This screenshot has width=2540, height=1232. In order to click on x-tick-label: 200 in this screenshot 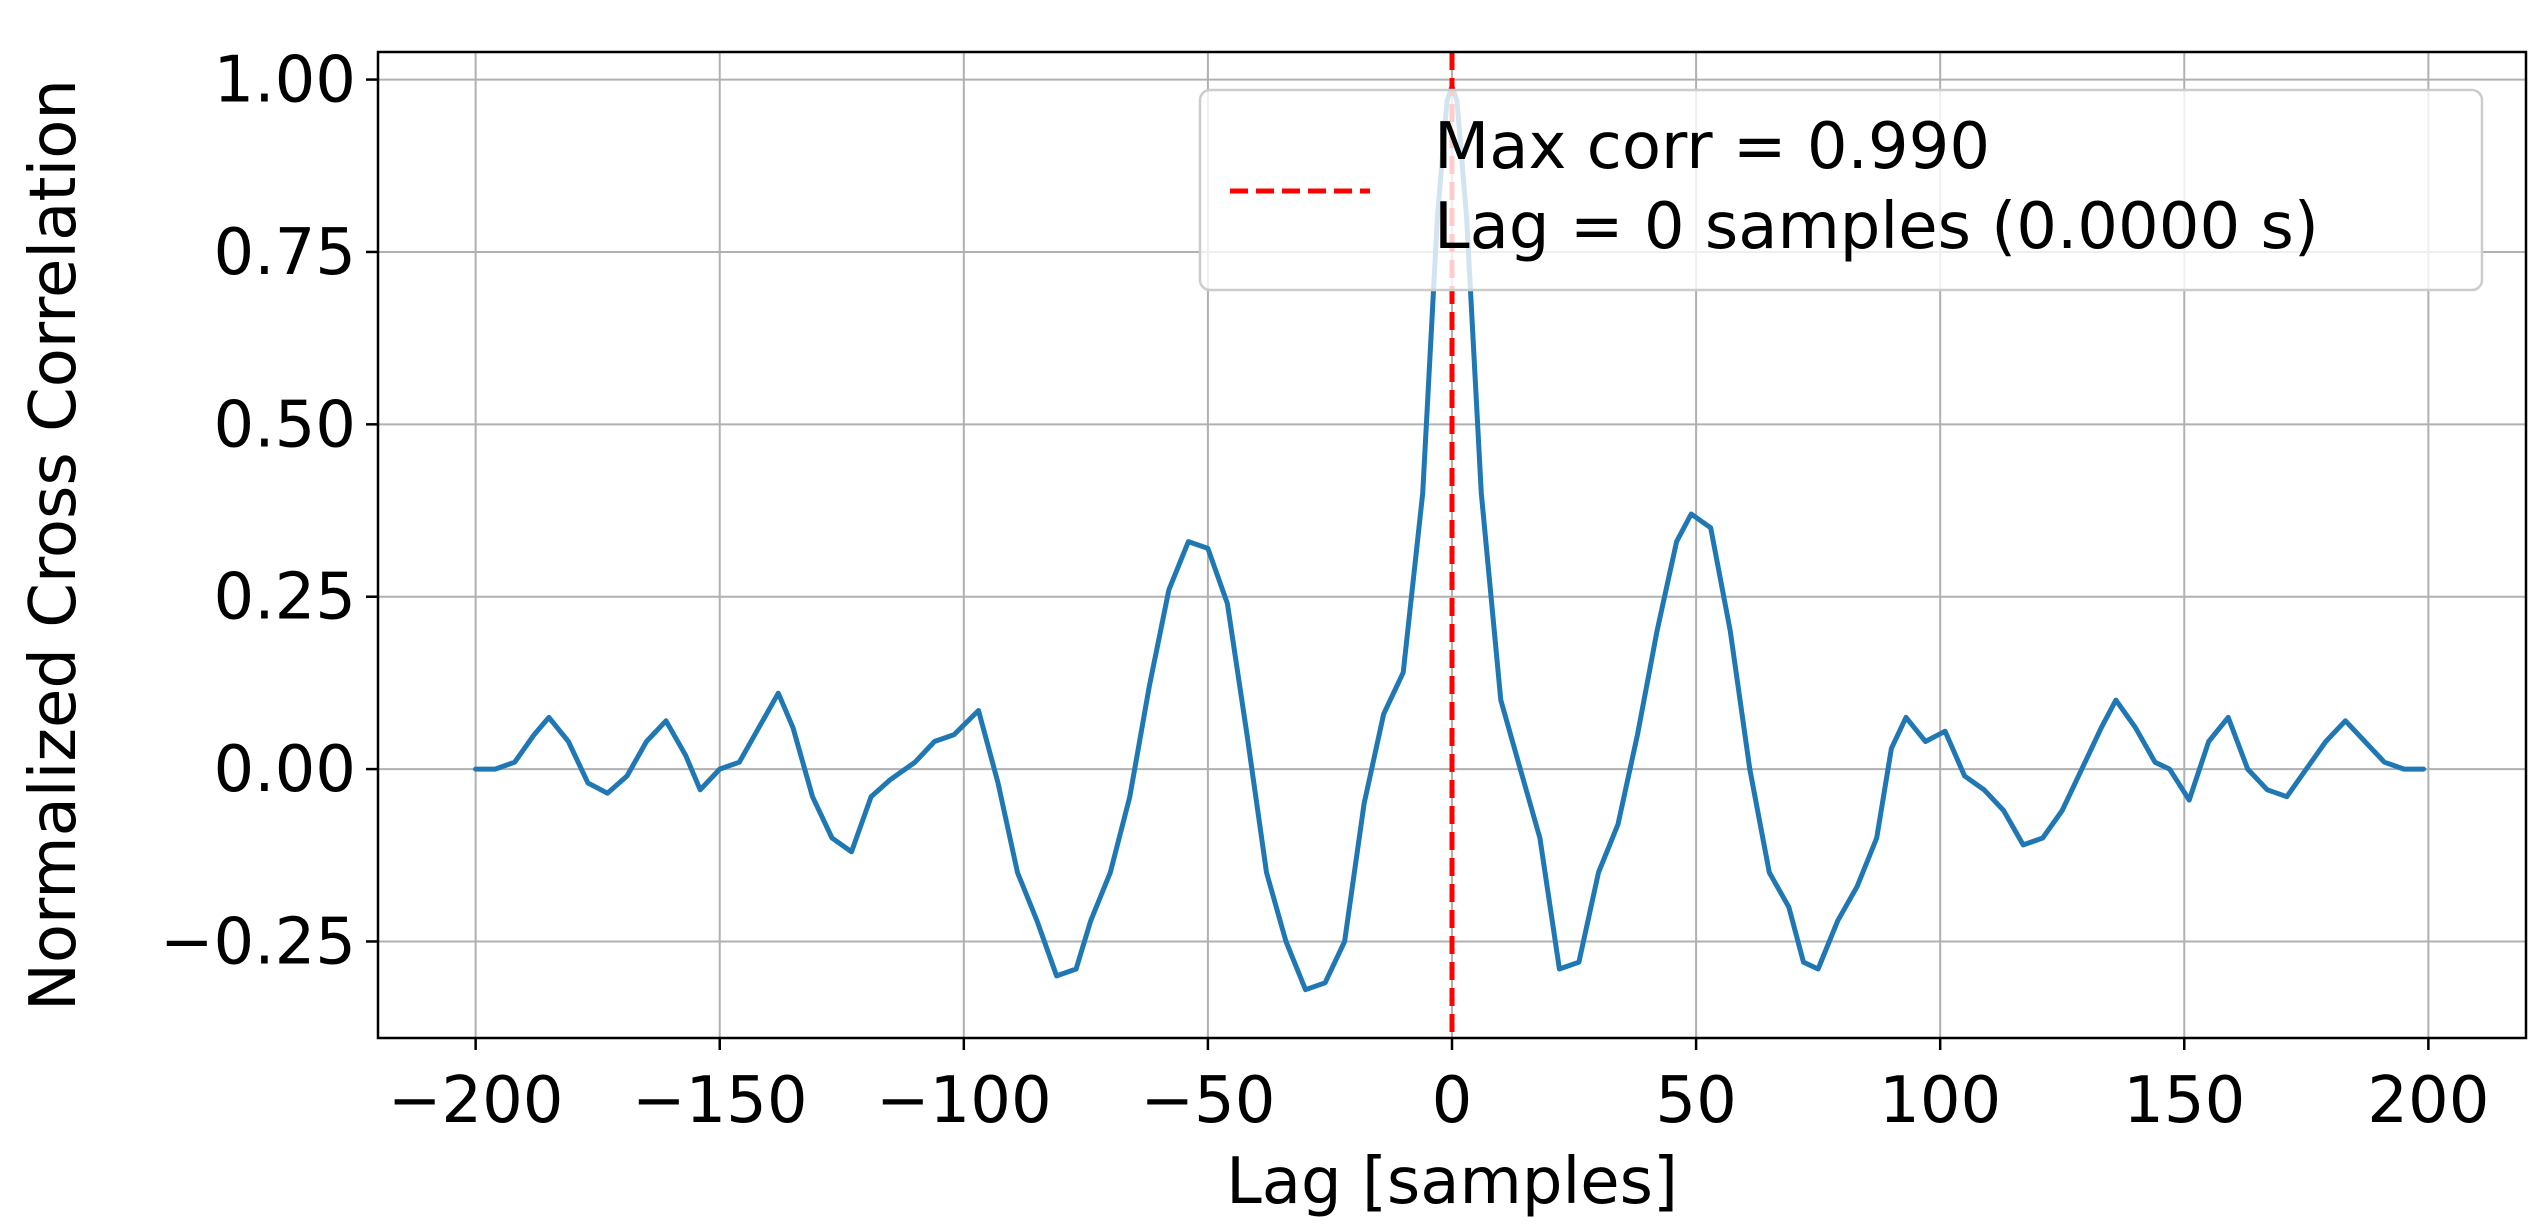, I will do `click(2428, 1101)`.